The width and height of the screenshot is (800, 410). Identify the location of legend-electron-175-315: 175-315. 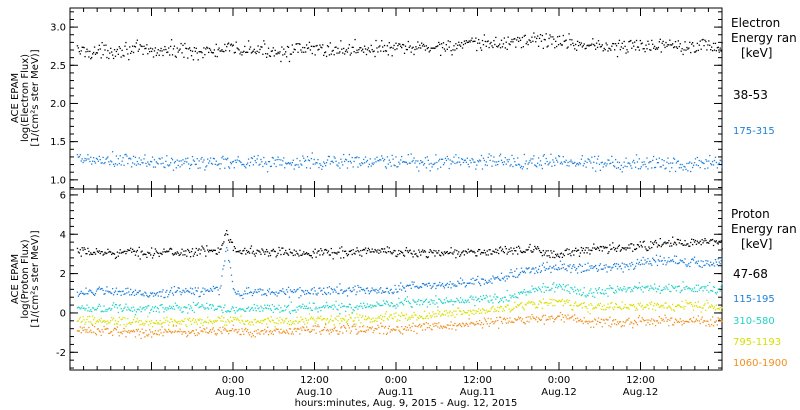
(754, 131).